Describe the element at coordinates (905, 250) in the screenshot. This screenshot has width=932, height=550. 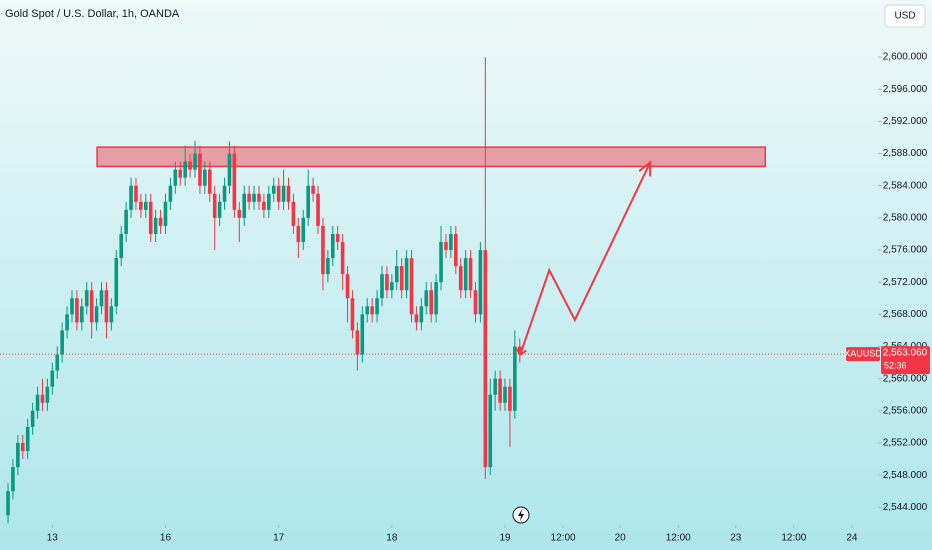
I see `y-tick-label: 2,576.000` at that location.